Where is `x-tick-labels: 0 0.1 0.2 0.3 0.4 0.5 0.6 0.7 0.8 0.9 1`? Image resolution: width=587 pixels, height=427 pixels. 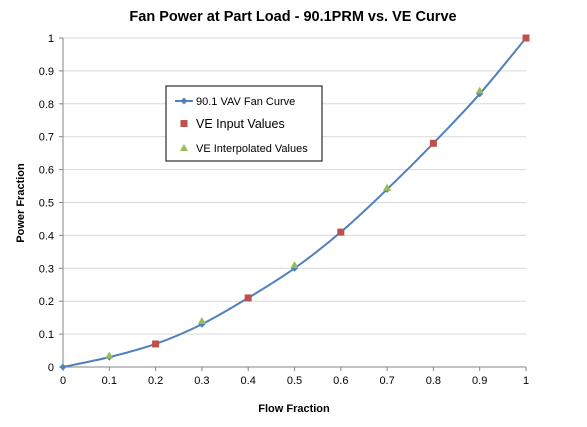
x-tick-labels: 0 0.1 0.2 0.3 0.4 0.5 0.6 0.7 0.8 0.9 1 is located at coordinates (294, 381).